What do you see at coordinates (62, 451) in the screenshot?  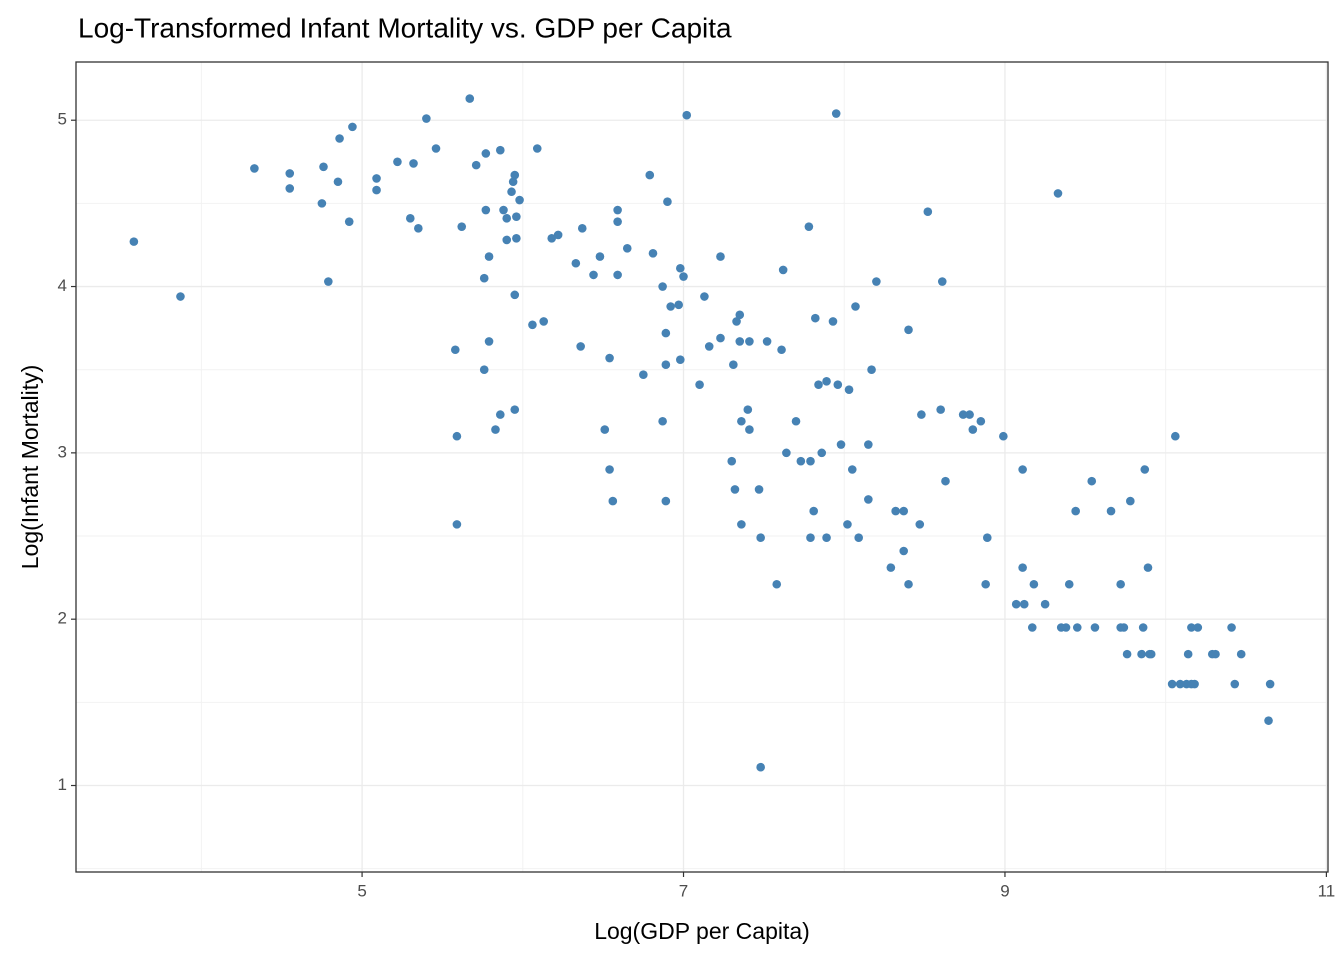 I see `y-tick-label: 3` at bounding box center [62, 451].